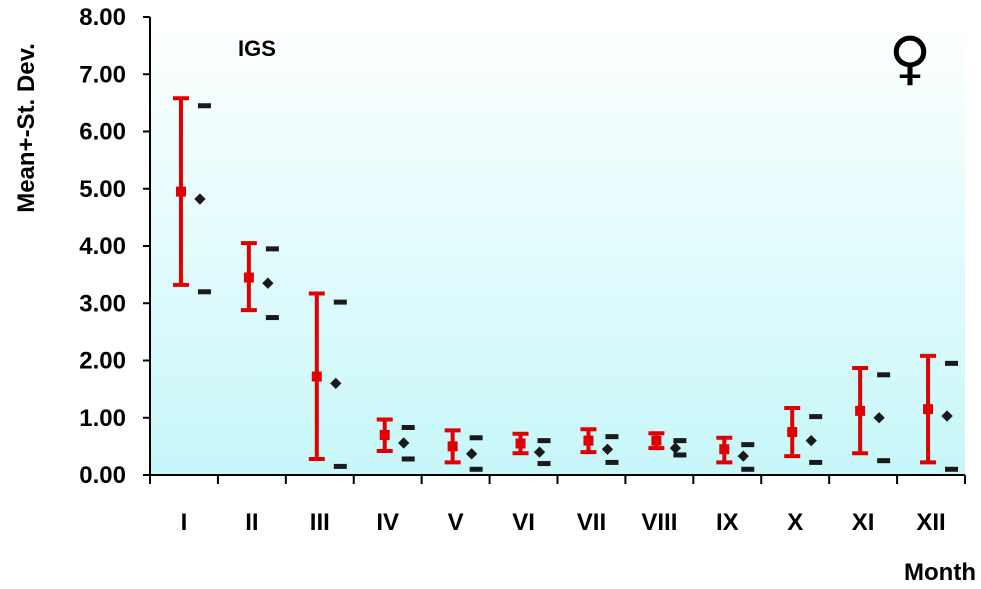  I want to click on y-tick-label: 8.00, so click(102, 17).